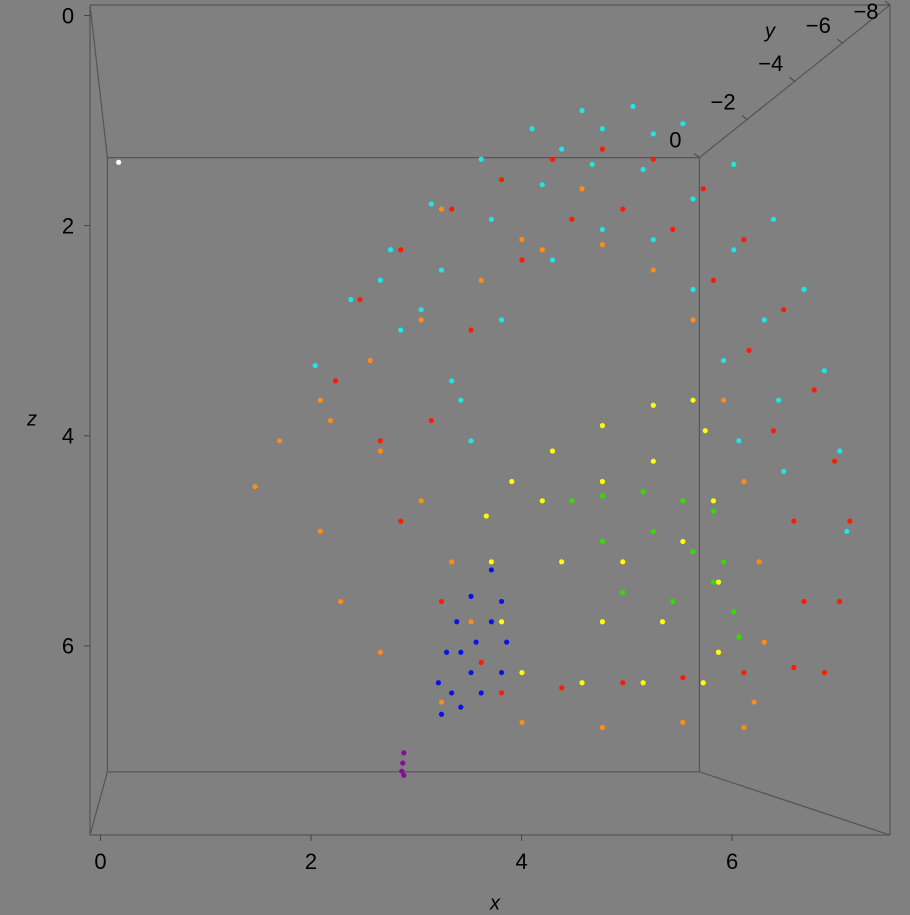 Image resolution: width=910 pixels, height=915 pixels. I want to click on x-tick-label: 4, so click(521, 861).